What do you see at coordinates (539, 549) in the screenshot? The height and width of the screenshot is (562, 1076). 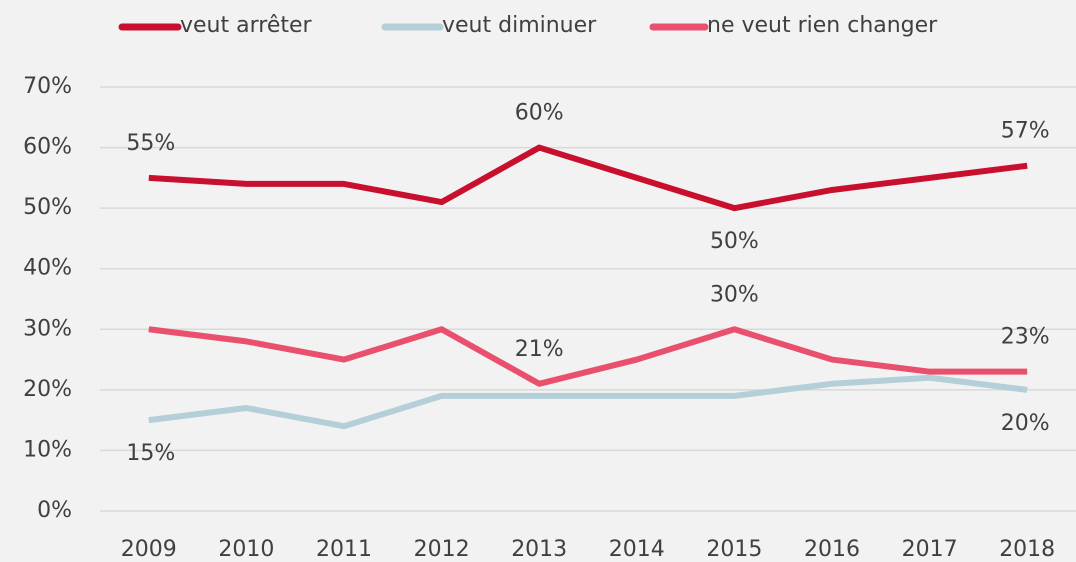 I see `x-tick-label: 2013` at bounding box center [539, 549].